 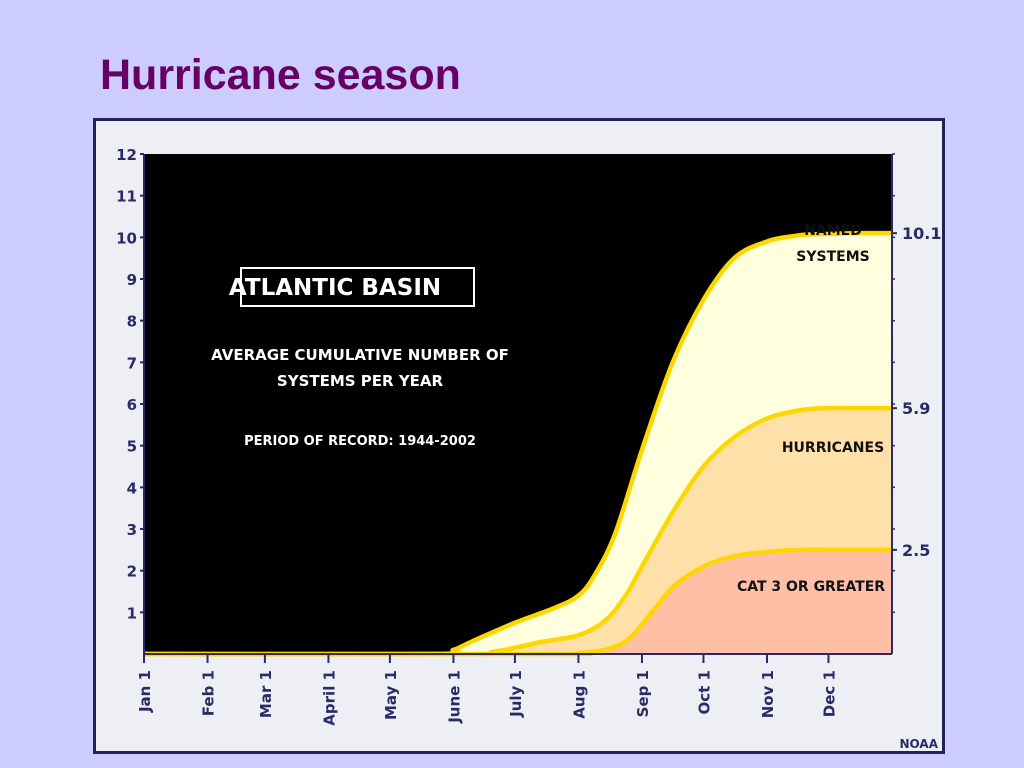 What do you see at coordinates (132, 488) in the screenshot?
I see `y-tick-label: 4` at bounding box center [132, 488].